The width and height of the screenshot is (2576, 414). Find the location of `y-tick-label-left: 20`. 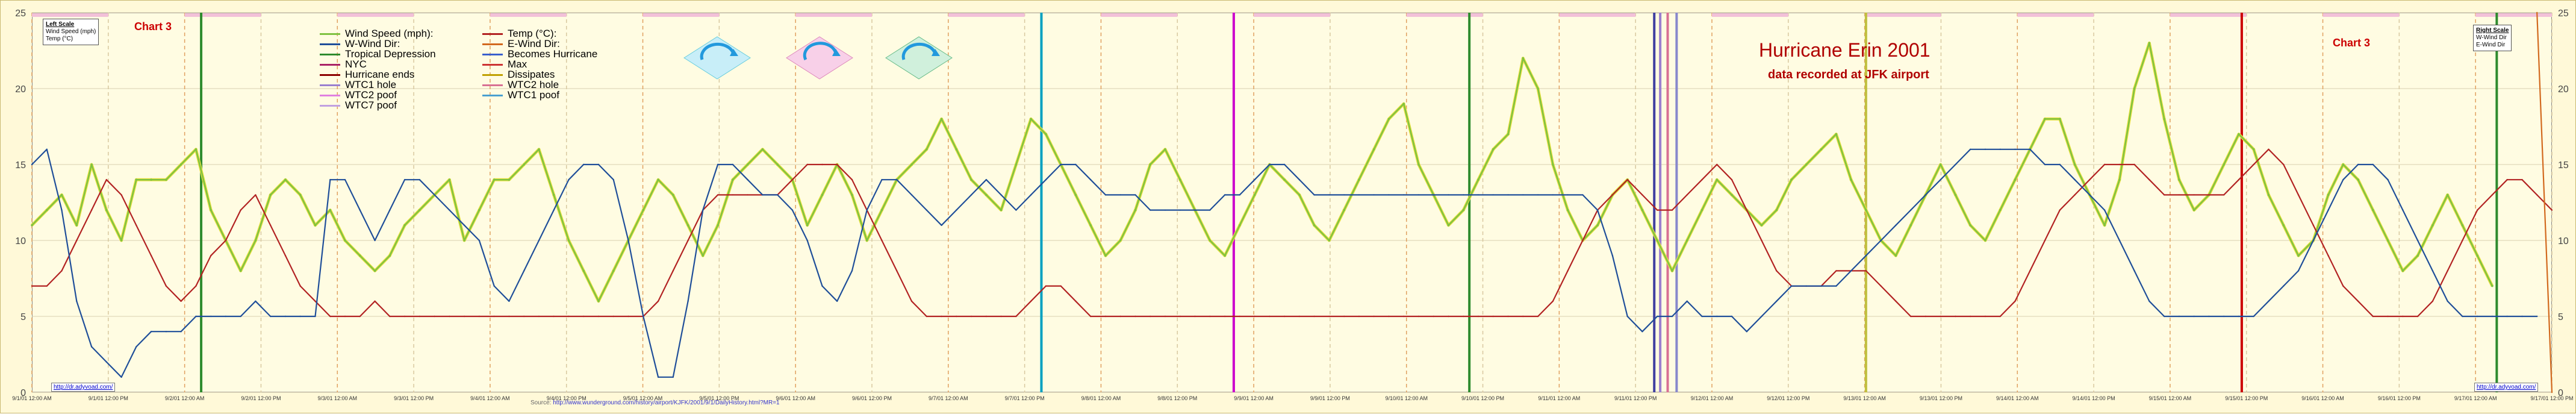

y-tick-label-left: 20 is located at coordinates (21, 89).